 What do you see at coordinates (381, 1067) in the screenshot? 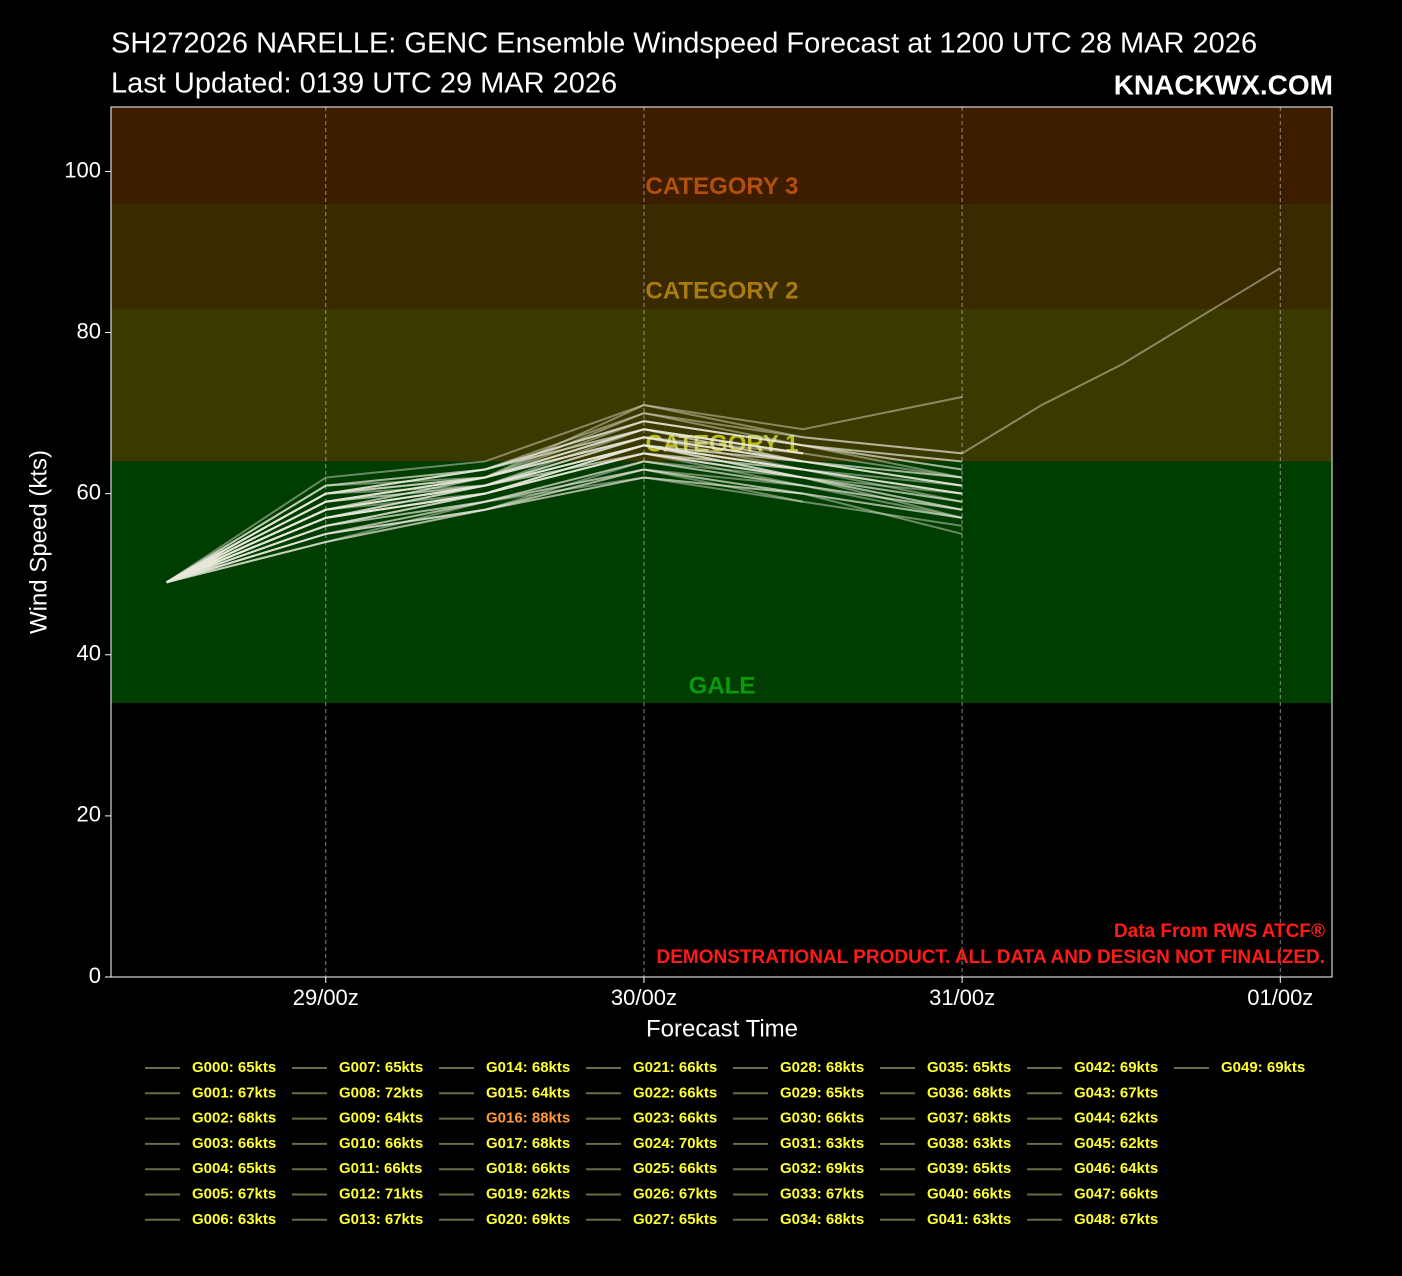
I see `legend-label: G007: 65kts` at bounding box center [381, 1067].